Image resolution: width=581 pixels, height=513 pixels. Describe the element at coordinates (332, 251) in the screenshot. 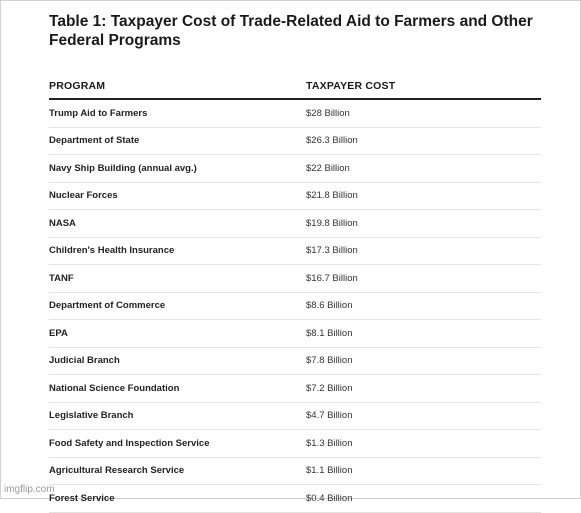

I see `cost-cell: $17.3 Billion` at that location.